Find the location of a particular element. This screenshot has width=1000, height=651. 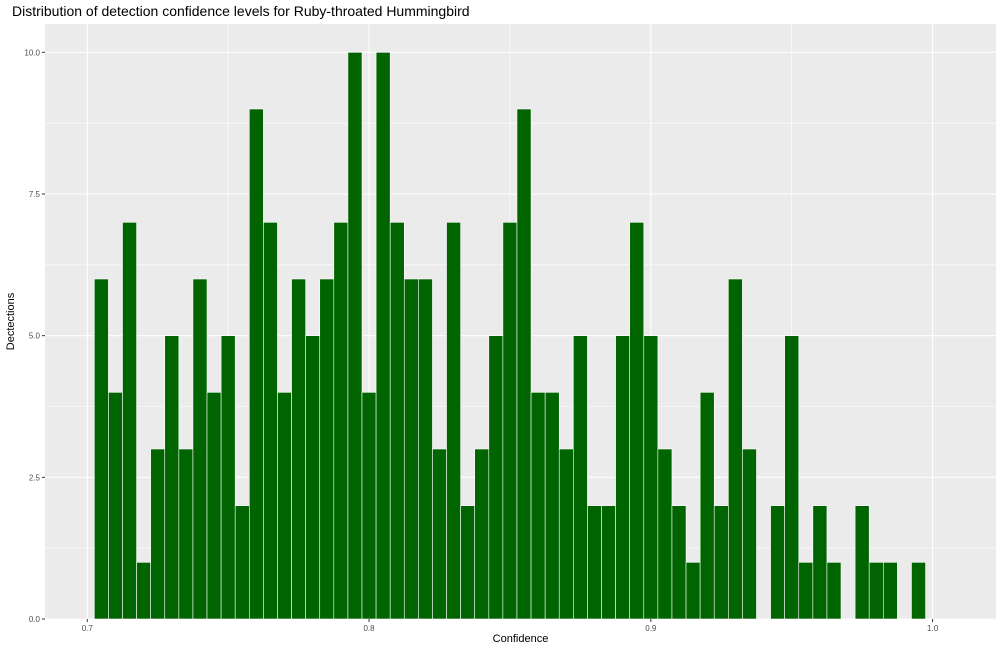

x-axis: 0.7 0.8 0.9 1.0 is located at coordinates (510, 626).